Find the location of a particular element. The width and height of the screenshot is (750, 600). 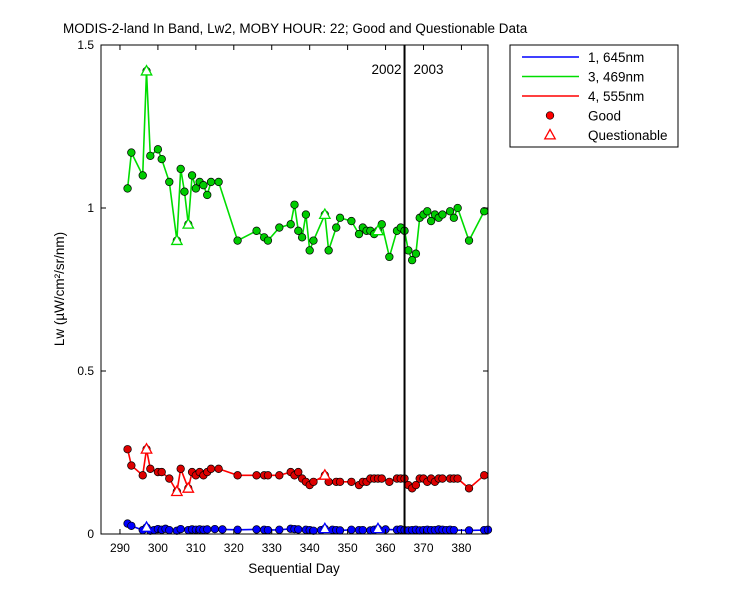

legend-label: 4, 555nm is located at coordinates (616, 96).